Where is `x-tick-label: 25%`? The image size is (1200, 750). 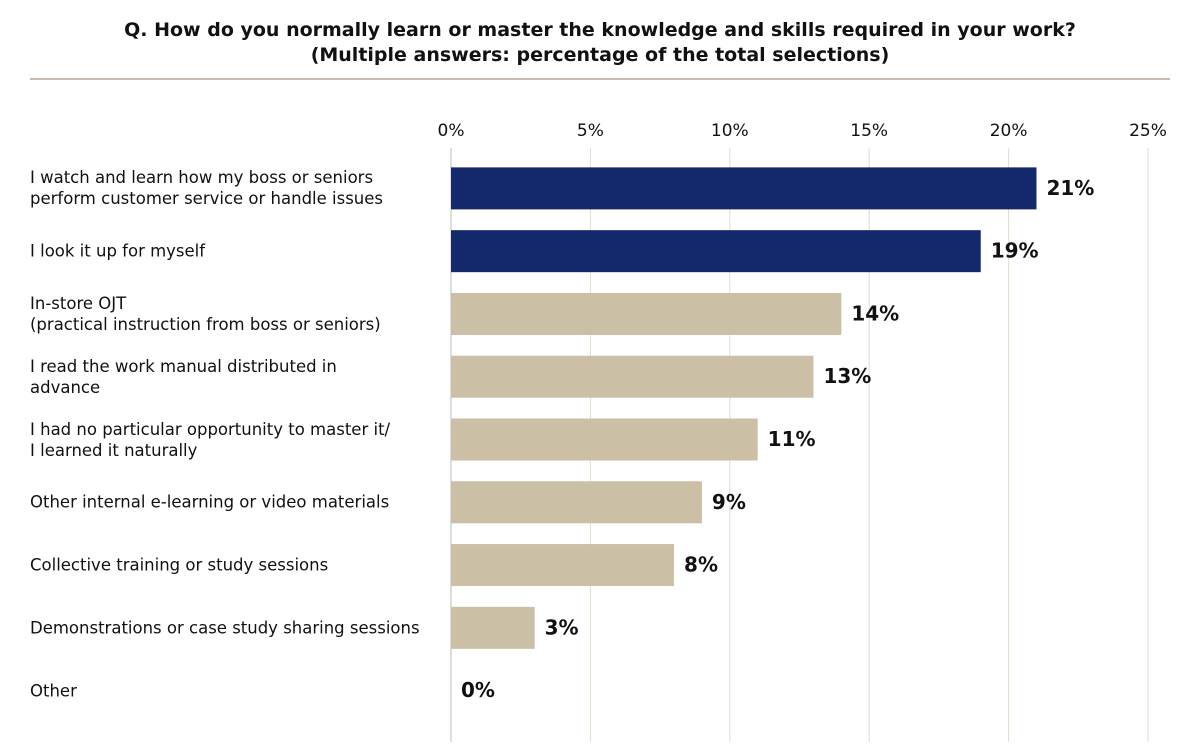
x-tick-label: 25% is located at coordinates (1148, 131).